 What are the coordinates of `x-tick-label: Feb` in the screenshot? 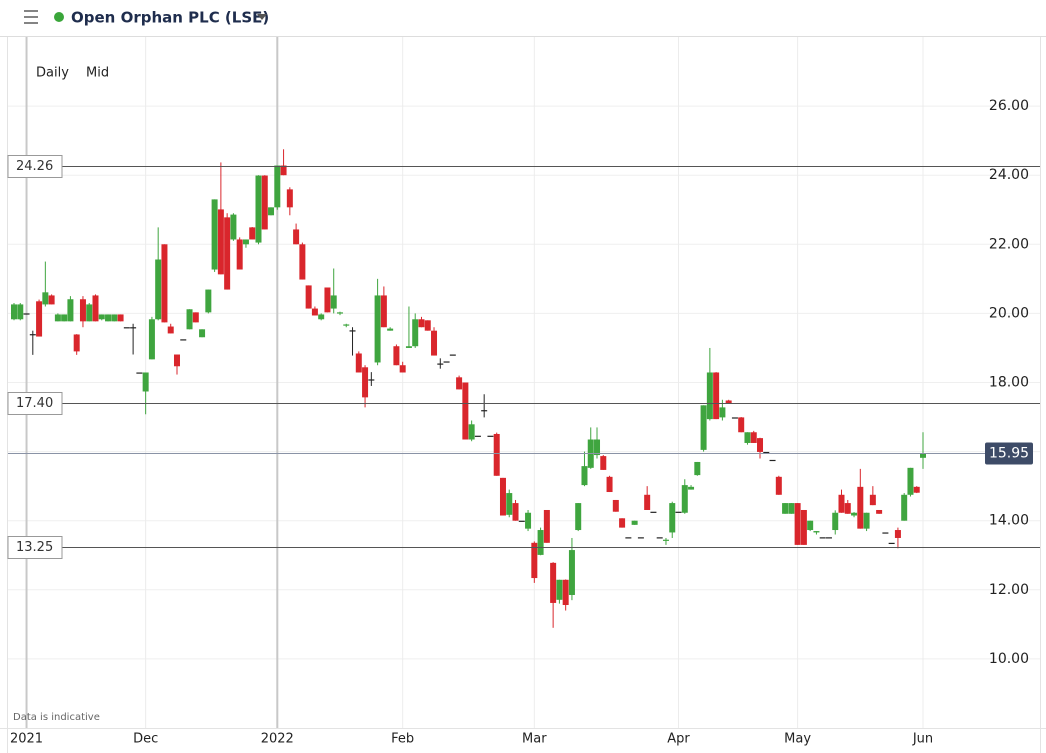 It's located at (402, 739).